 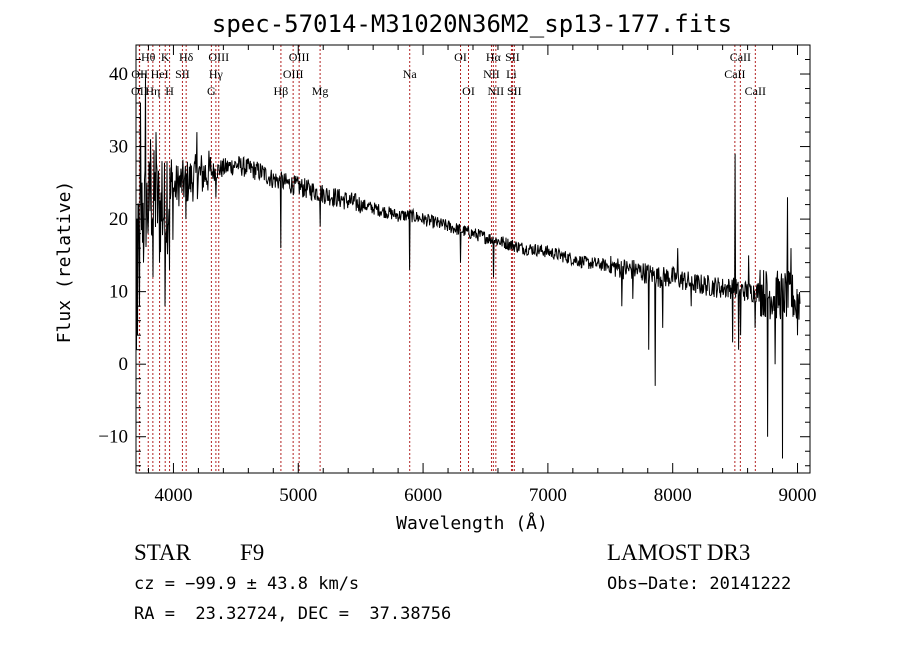 What do you see at coordinates (216, 74) in the screenshot?
I see `line-marker-label: Hγ` at bounding box center [216, 74].